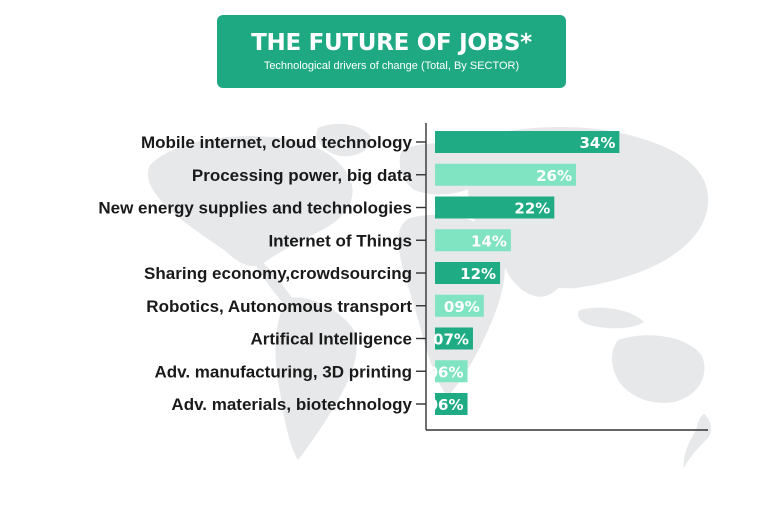 This screenshot has width=768, height=523. Describe the element at coordinates (554, 176) in the screenshot. I see `bar-value-label: 26%` at that location.